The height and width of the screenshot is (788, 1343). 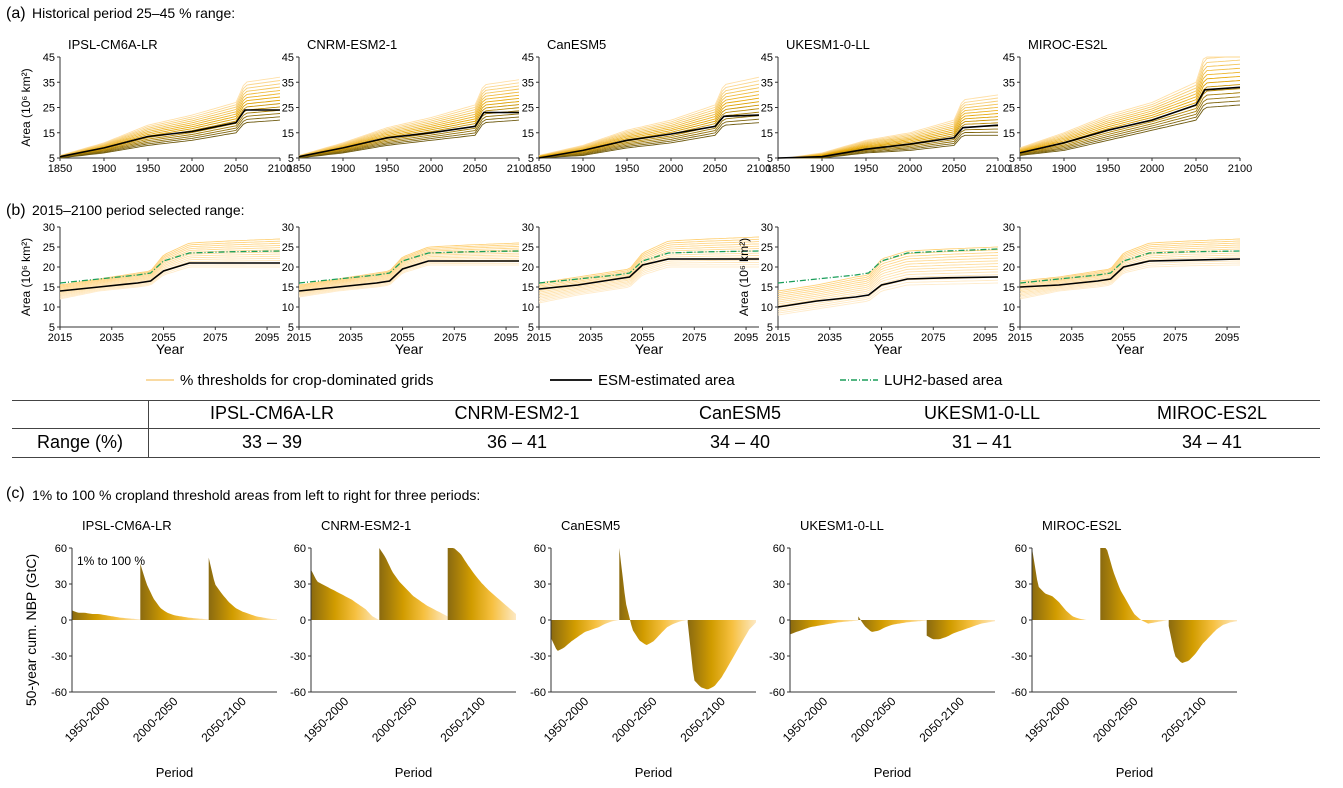 What do you see at coordinates (805, 719) in the screenshot?
I see `period-tick-label: 1950-2000` at bounding box center [805, 719].